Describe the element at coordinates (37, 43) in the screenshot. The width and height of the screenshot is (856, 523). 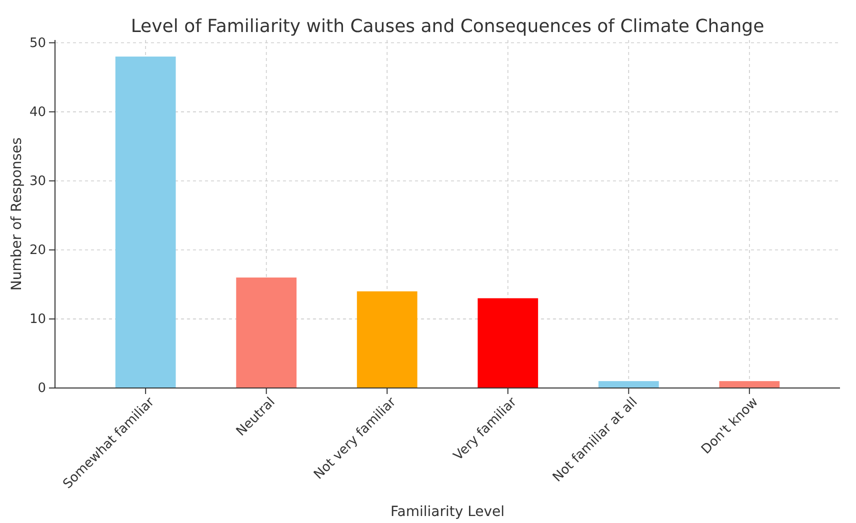
I see `y-tick-label: 50` at that location.